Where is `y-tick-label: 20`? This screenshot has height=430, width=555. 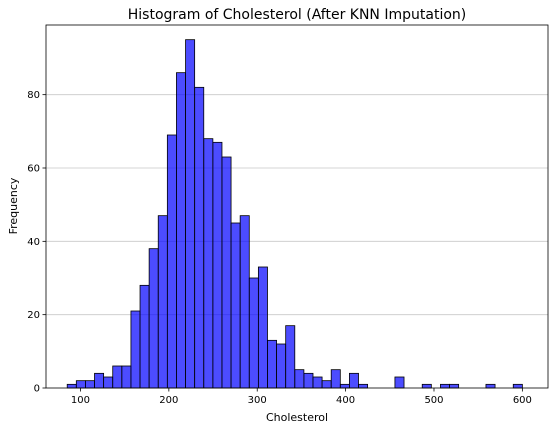 y-tick-label: 20 is located at coordinates (33, 315).